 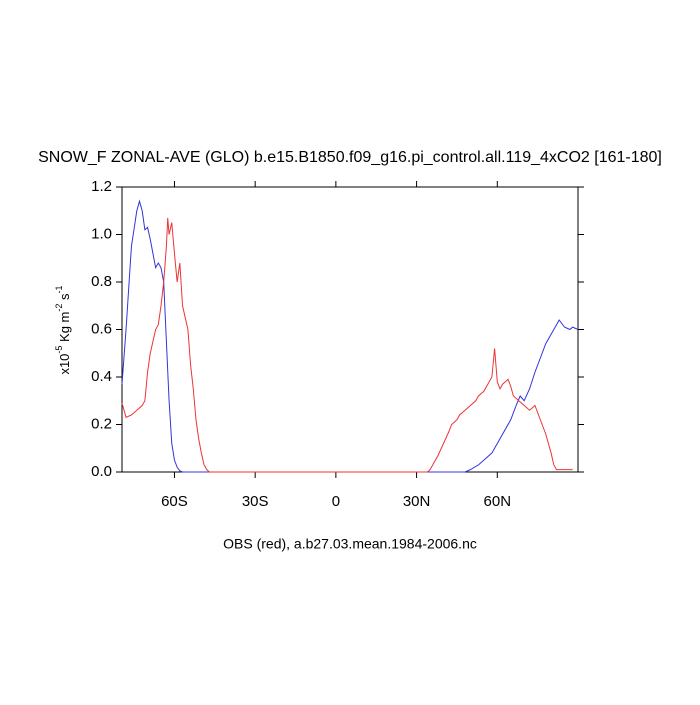 I want to click on y-label-part: x10, so click(x=64, y=364).